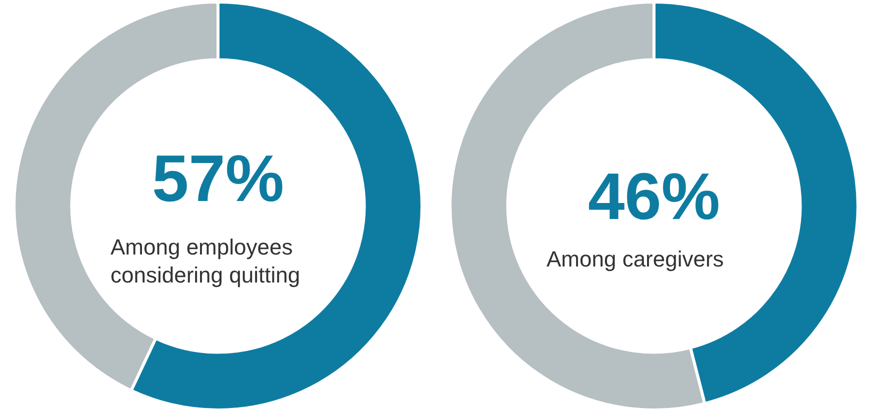 This screenshot has height=412, width=872. What do you see at coordinates (635, 259) in the screenshot?
I see `text: Among caregivers` at bounding box center [635, 259].